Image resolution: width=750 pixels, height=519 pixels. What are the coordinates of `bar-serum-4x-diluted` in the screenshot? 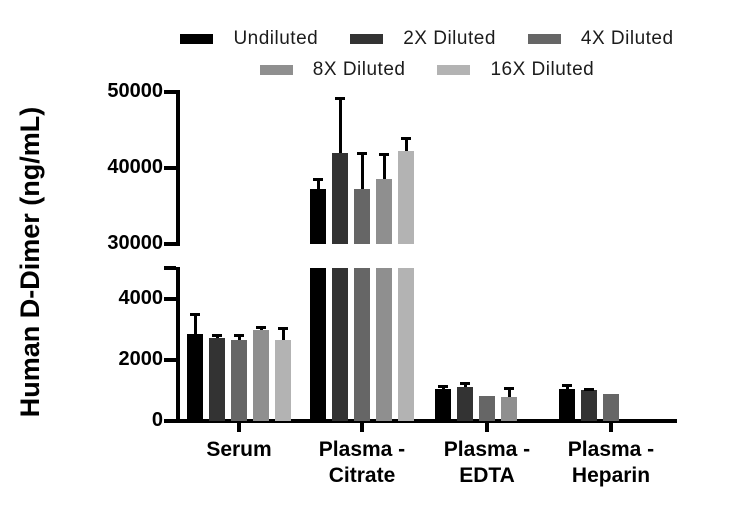 It's located at (239, 380).